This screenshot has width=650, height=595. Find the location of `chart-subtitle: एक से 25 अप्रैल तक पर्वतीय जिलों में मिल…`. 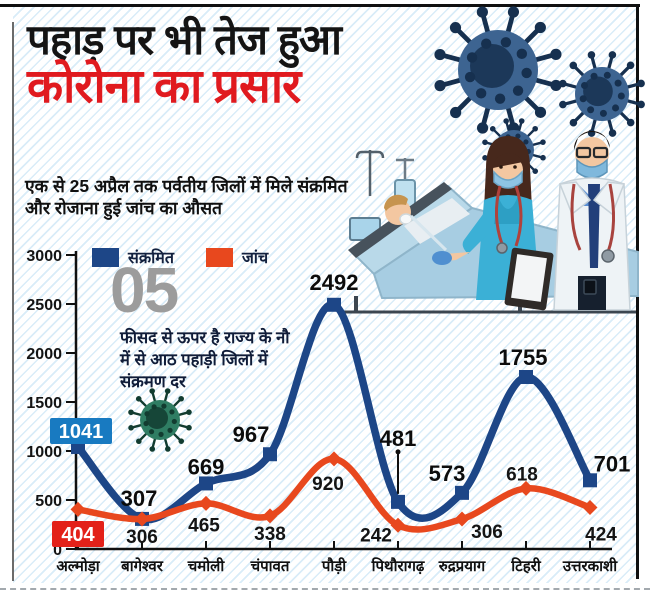

chart-subtitle: एक से 25 अप्रैल तक पर्वतीय जिलों में मिल… is located at coordinates (186, 197).